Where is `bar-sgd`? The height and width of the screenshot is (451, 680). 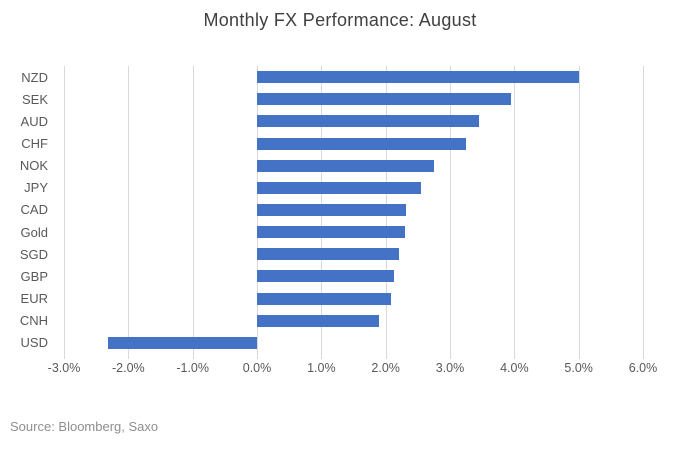
bar-sgd is located at coordinates (328, 254).